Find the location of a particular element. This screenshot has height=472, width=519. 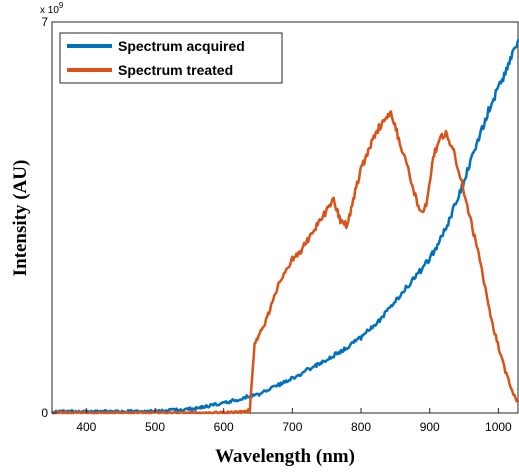

y-axis-multiplier: x 109 is located at coordinates (52, 8).